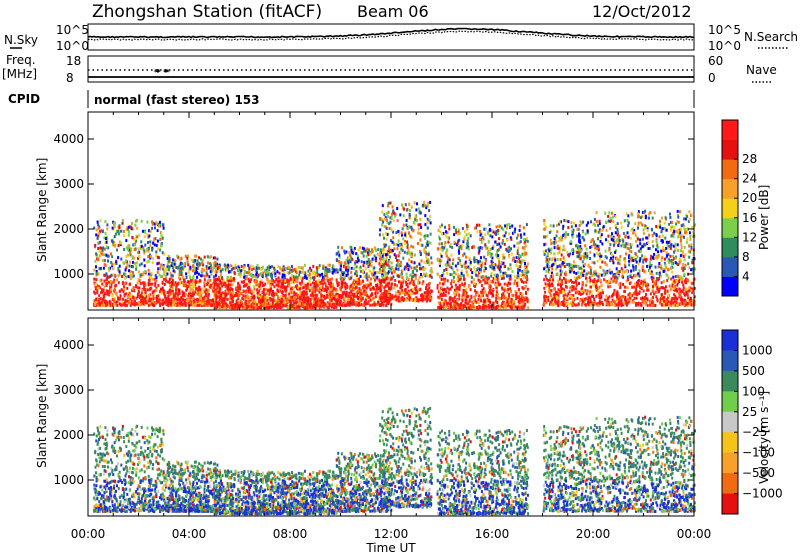 This screenshot has height=554, width=800. I want to click on nave-tick-top: 60, so click(715, 61).